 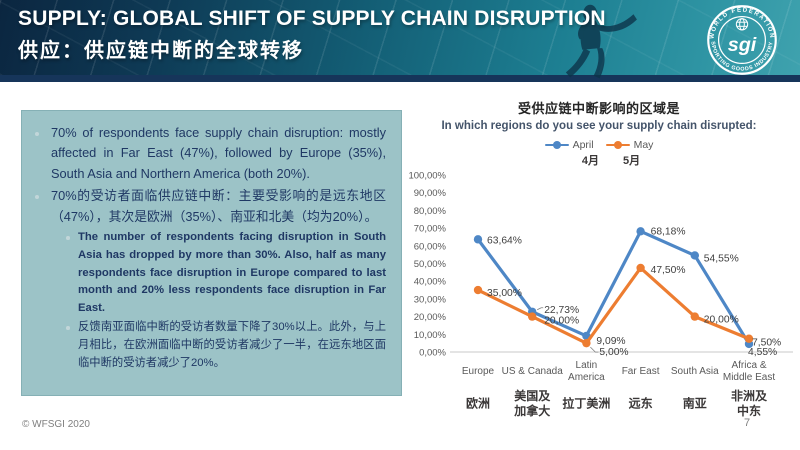 I want to click on y-axis-tick-label: 70,00%, so click(x=430, y=229).